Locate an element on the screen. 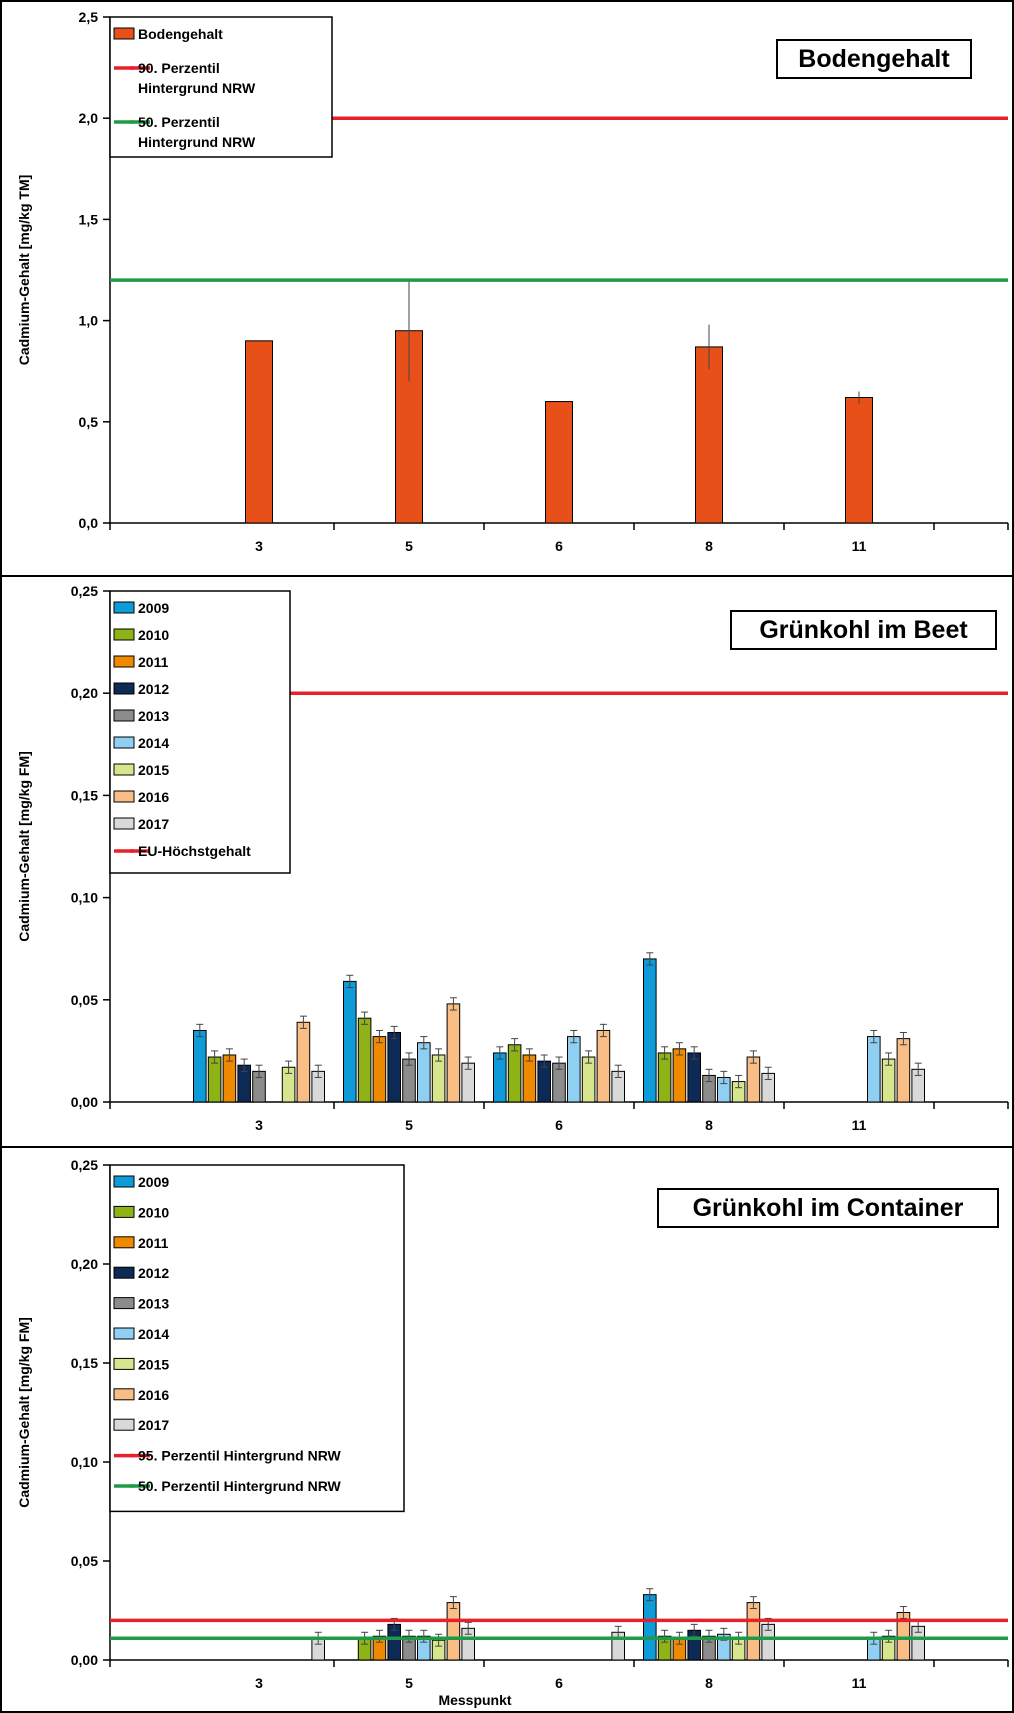 The height and width of the screenshot is (1713, 1014). legend-label: Bodengehalt is located at coordinates (180, 34).